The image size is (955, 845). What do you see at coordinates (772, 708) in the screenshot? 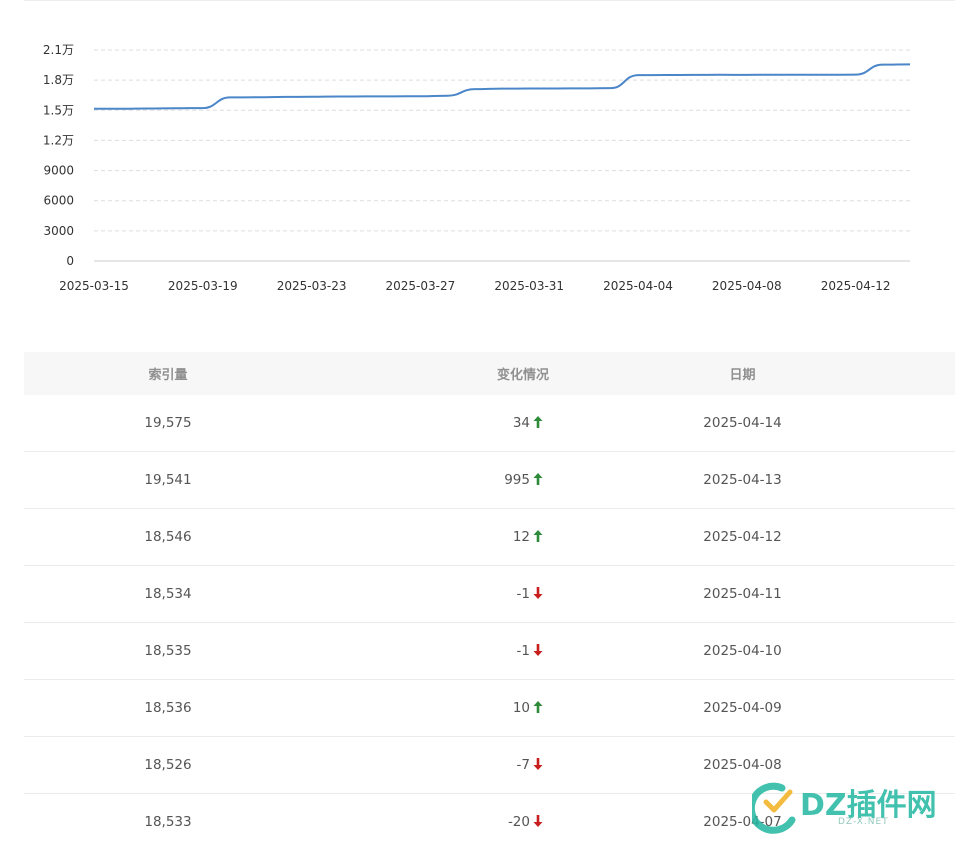
I see `date-value: 2025-04-09` at bounding box center [772, 708].